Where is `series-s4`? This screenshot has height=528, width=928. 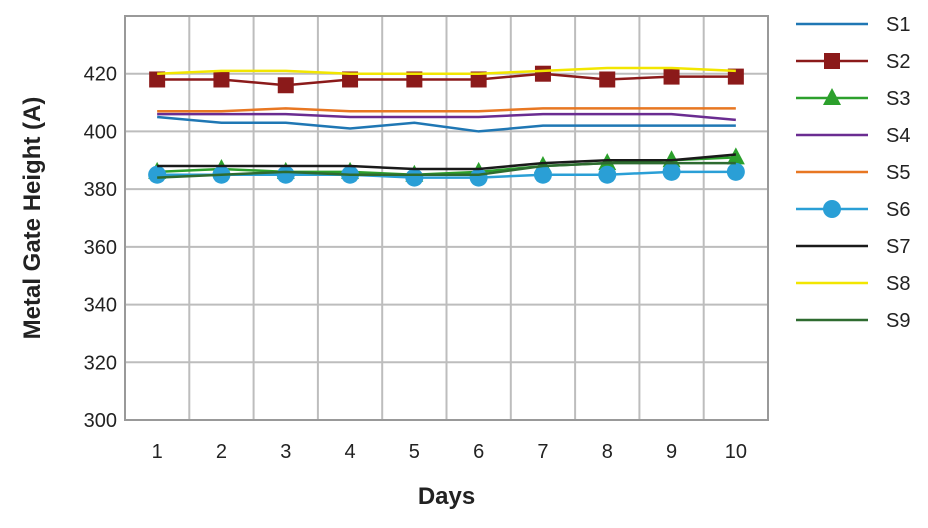 series-s4 is located at coordinates (446, 117).